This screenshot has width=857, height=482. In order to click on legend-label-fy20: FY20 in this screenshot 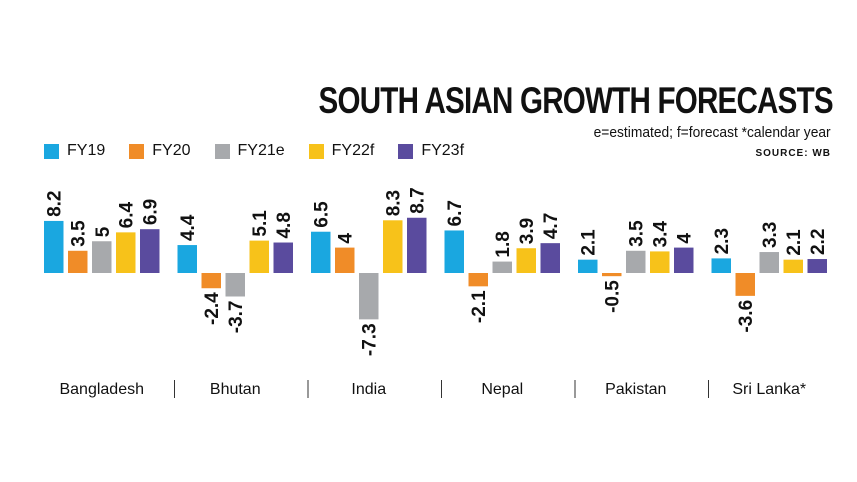, I will do `click(171, 150)`.